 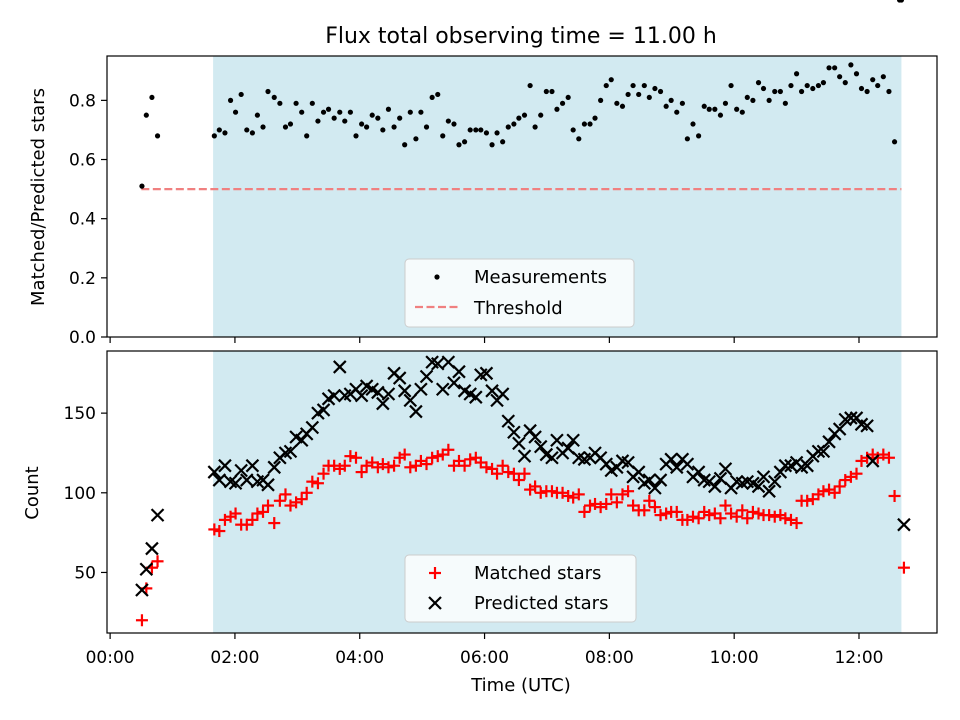 I want to click on legend-predicted-label: Predicted stars, so click(x=541, y=603).